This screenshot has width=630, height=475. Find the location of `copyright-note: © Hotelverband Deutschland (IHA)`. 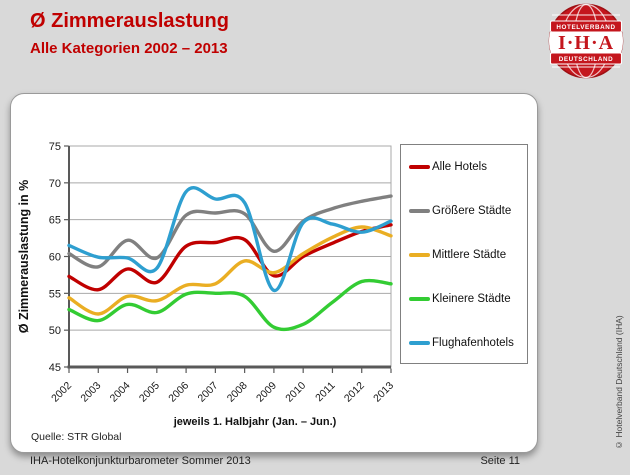

copyright-note: © Hotelverband Deutschland (IHA) is located at coordinates (619, 382).